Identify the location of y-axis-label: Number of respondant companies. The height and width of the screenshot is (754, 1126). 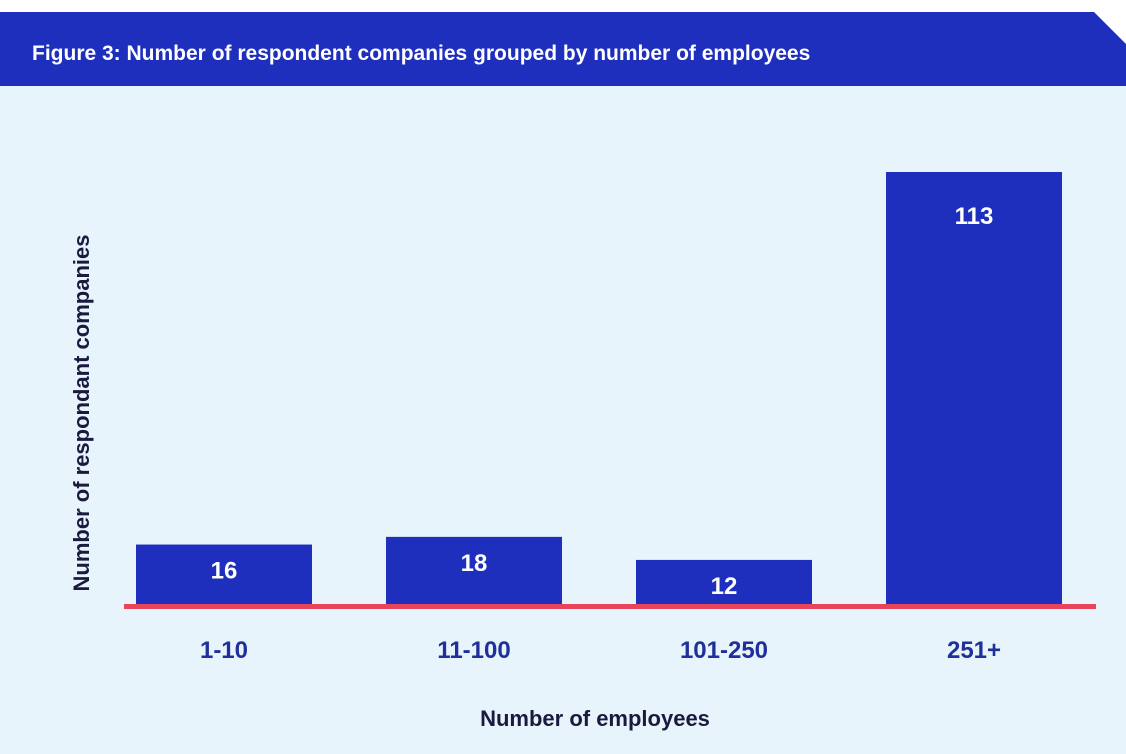
(81, 413).